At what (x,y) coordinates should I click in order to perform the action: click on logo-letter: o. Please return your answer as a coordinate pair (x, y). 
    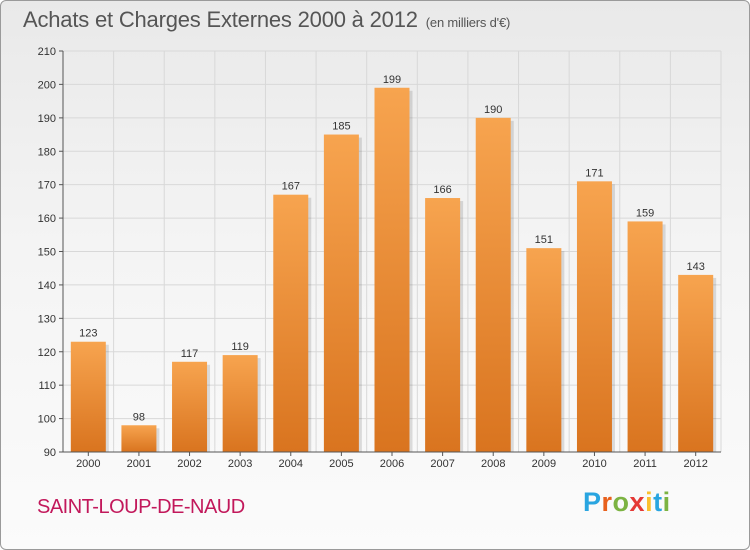
    Looking at the image, I should click on (621, 502).